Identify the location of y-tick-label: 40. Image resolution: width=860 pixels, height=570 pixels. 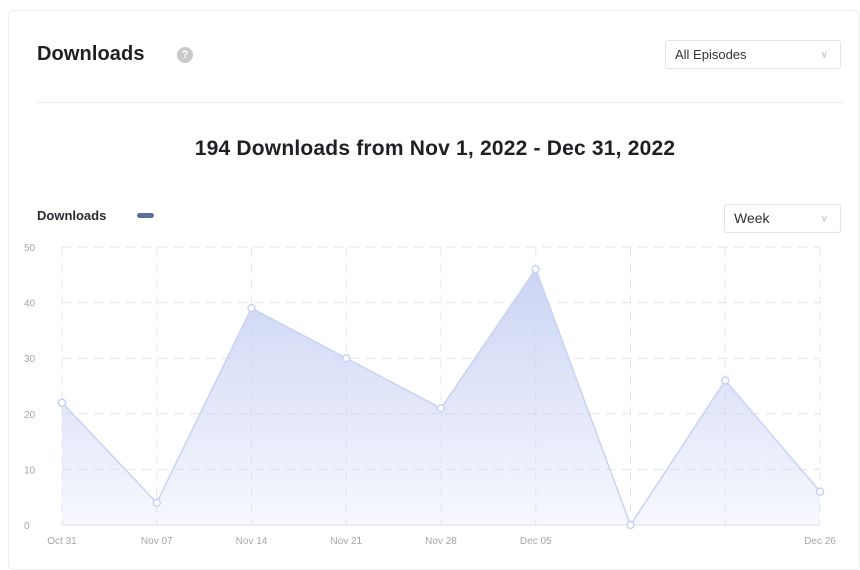
(30, 304).